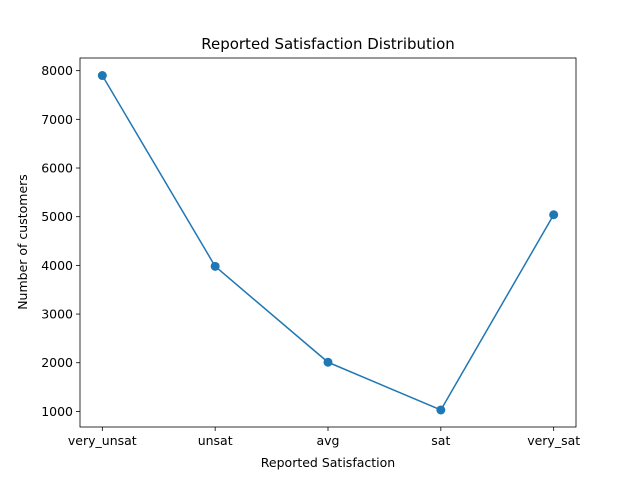 The image size is (640, 480). Describe the element at coordinates (57, 70) in the screenshot. I see `y-tick-label: 8000` at that location.